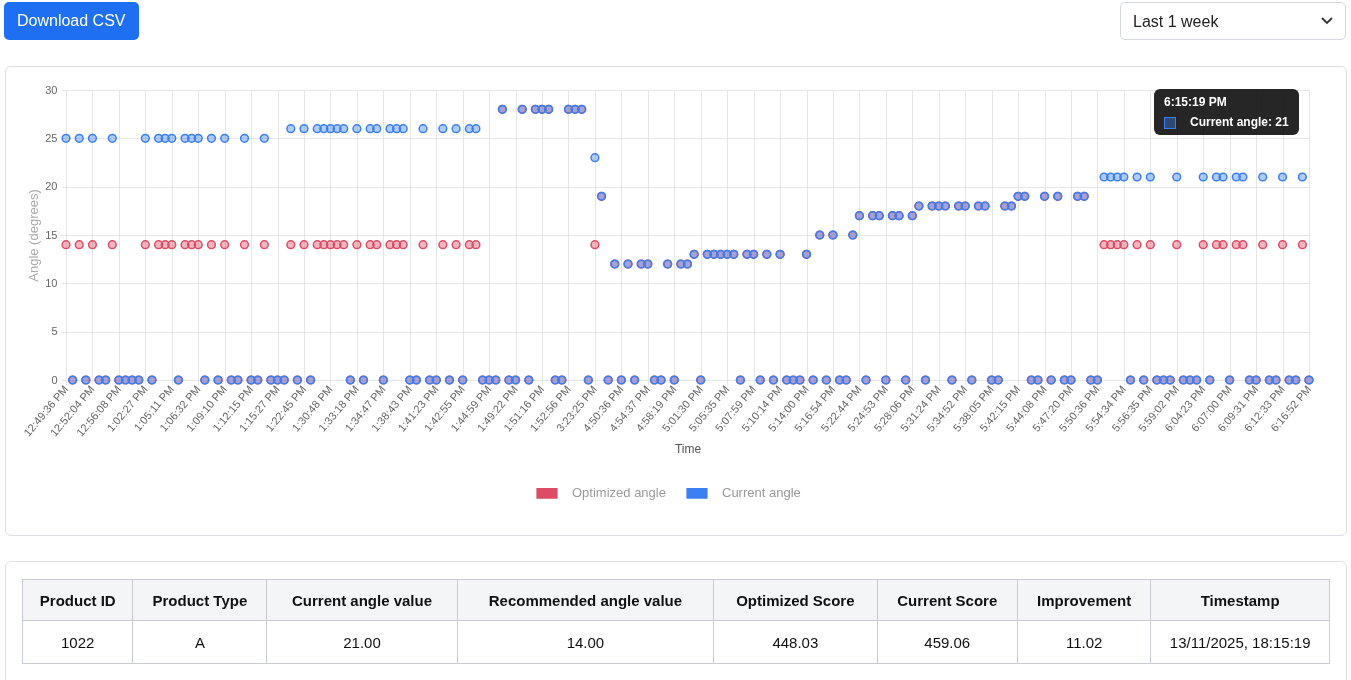 The width and height of the screenshot is (1351, 680). Describe the element at coordinates (585, 600) in the screenshot. I see `category-label: Recommended angle value` at that location.